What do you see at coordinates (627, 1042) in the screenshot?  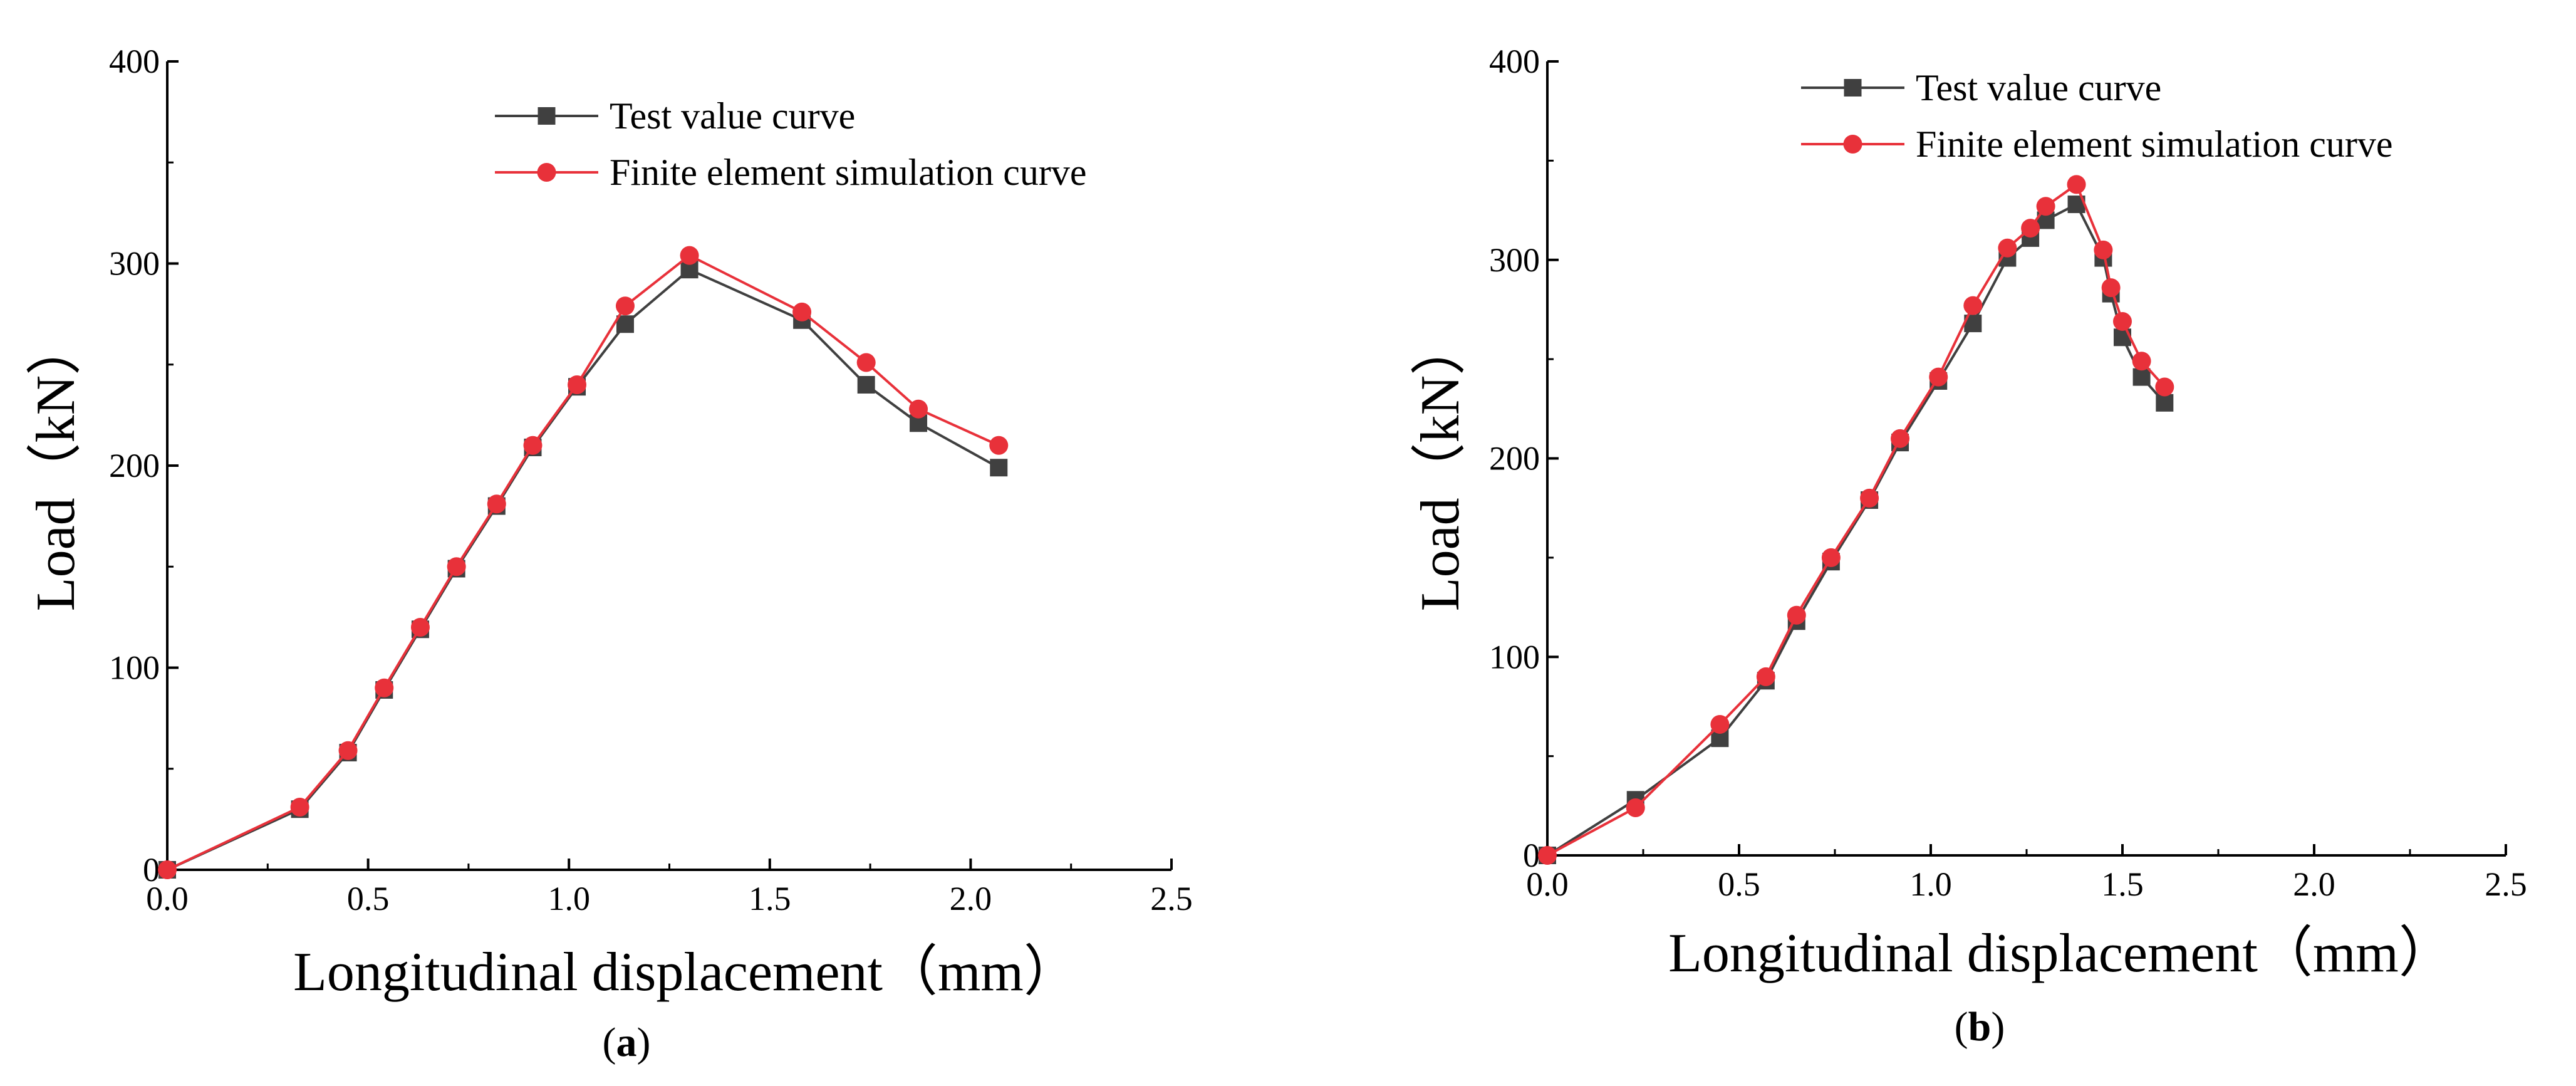 I see `panel-label: (a)` at bounding box center [627, 1042].